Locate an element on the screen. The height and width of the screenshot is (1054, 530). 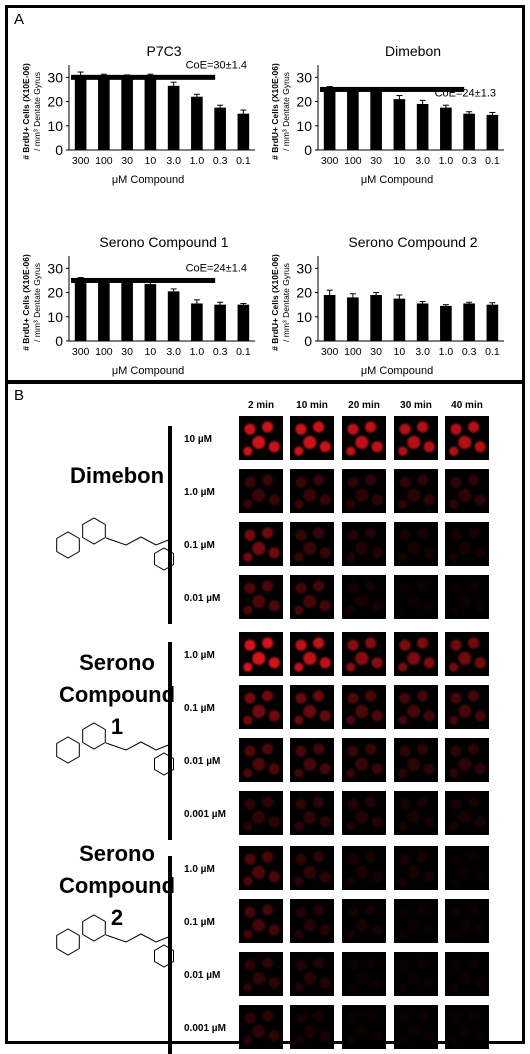
coe-annotation: CoE=24±1.3 is located at coordinates (465, 93).